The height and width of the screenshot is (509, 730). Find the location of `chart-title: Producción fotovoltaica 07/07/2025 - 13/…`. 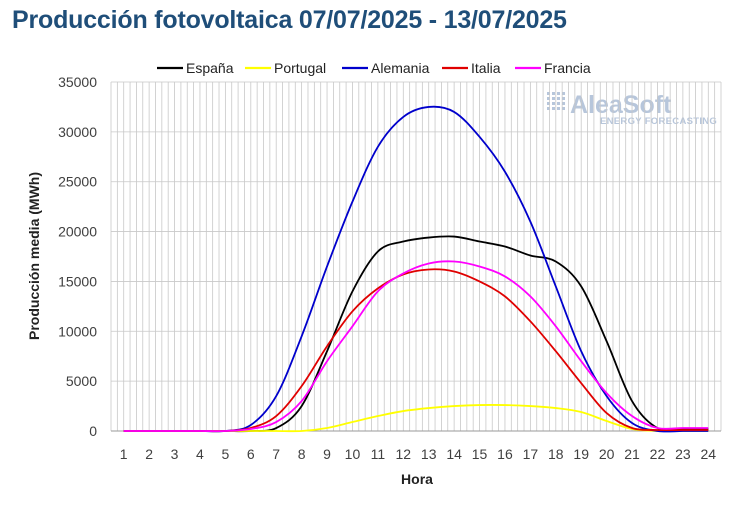

chart-title: Producción fotovoltaica 07/07/2025 - 13/… is located at coordinates (289, 20).